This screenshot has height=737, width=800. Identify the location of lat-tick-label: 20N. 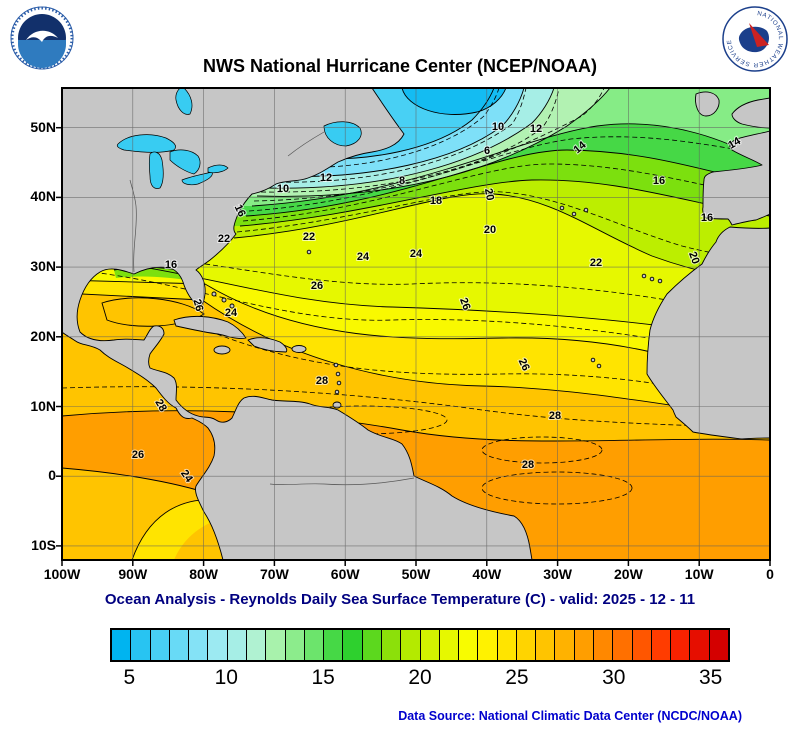
(43, 335).